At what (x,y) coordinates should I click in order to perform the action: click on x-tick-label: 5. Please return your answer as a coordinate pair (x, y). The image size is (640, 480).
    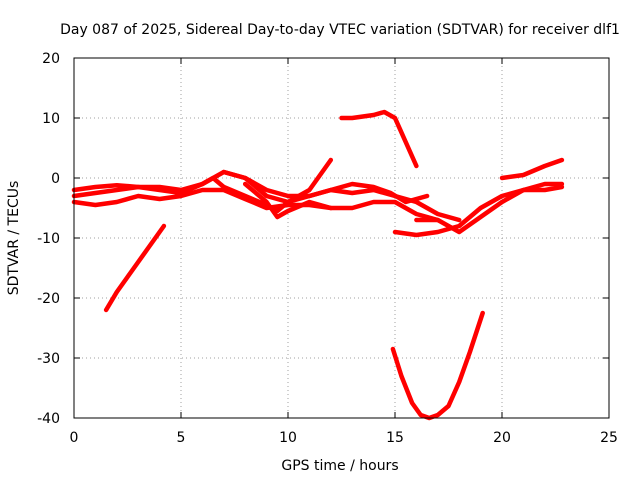
    Looking at the image, I should click on (181, 438).